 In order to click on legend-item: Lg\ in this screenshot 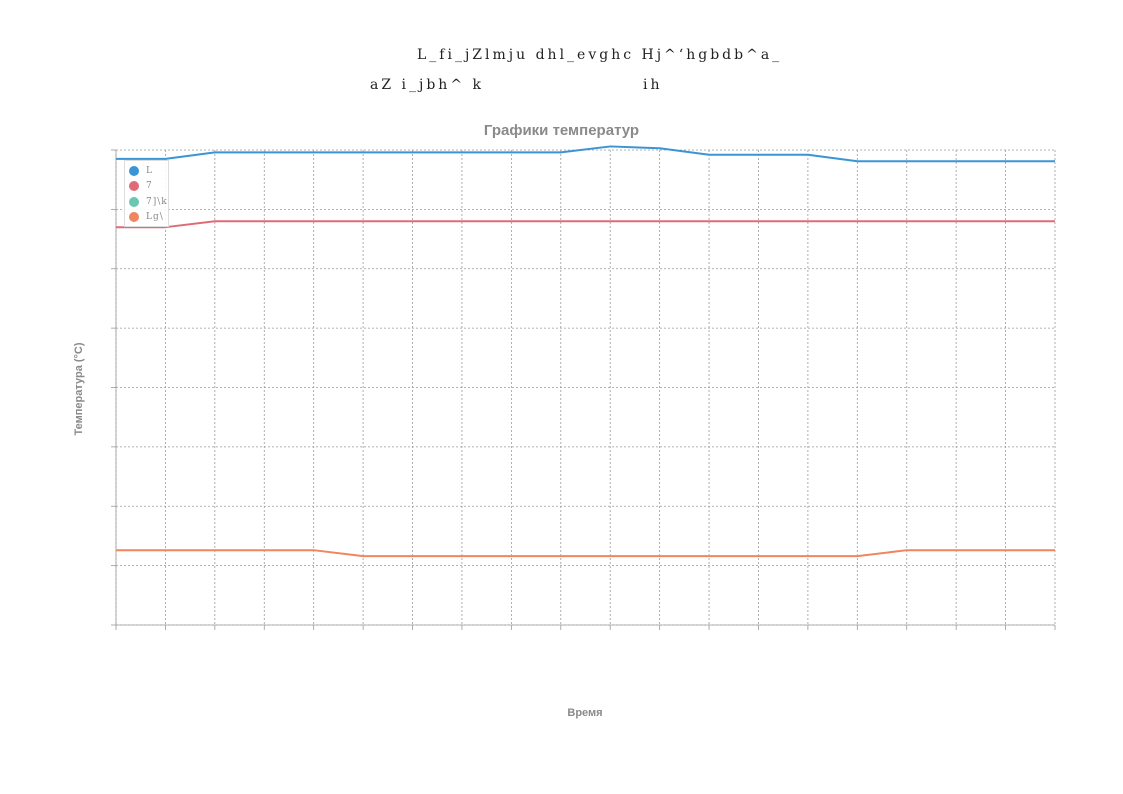, I will do `click(148, 218)`.